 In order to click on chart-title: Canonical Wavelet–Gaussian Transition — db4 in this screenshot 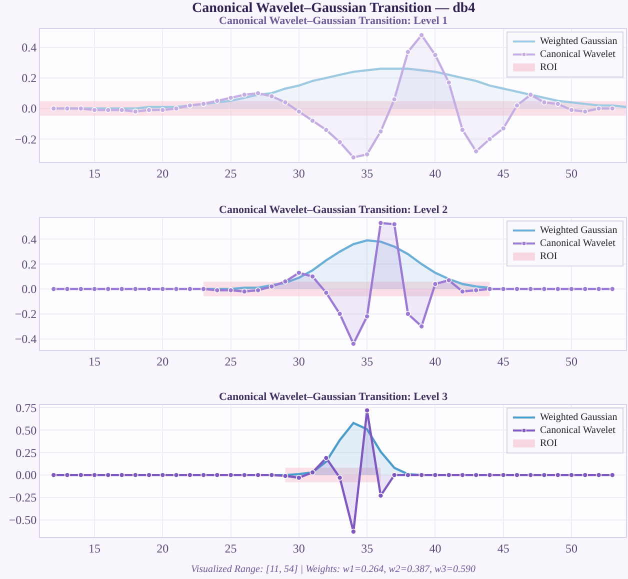, I will do `click(334, 8)`.